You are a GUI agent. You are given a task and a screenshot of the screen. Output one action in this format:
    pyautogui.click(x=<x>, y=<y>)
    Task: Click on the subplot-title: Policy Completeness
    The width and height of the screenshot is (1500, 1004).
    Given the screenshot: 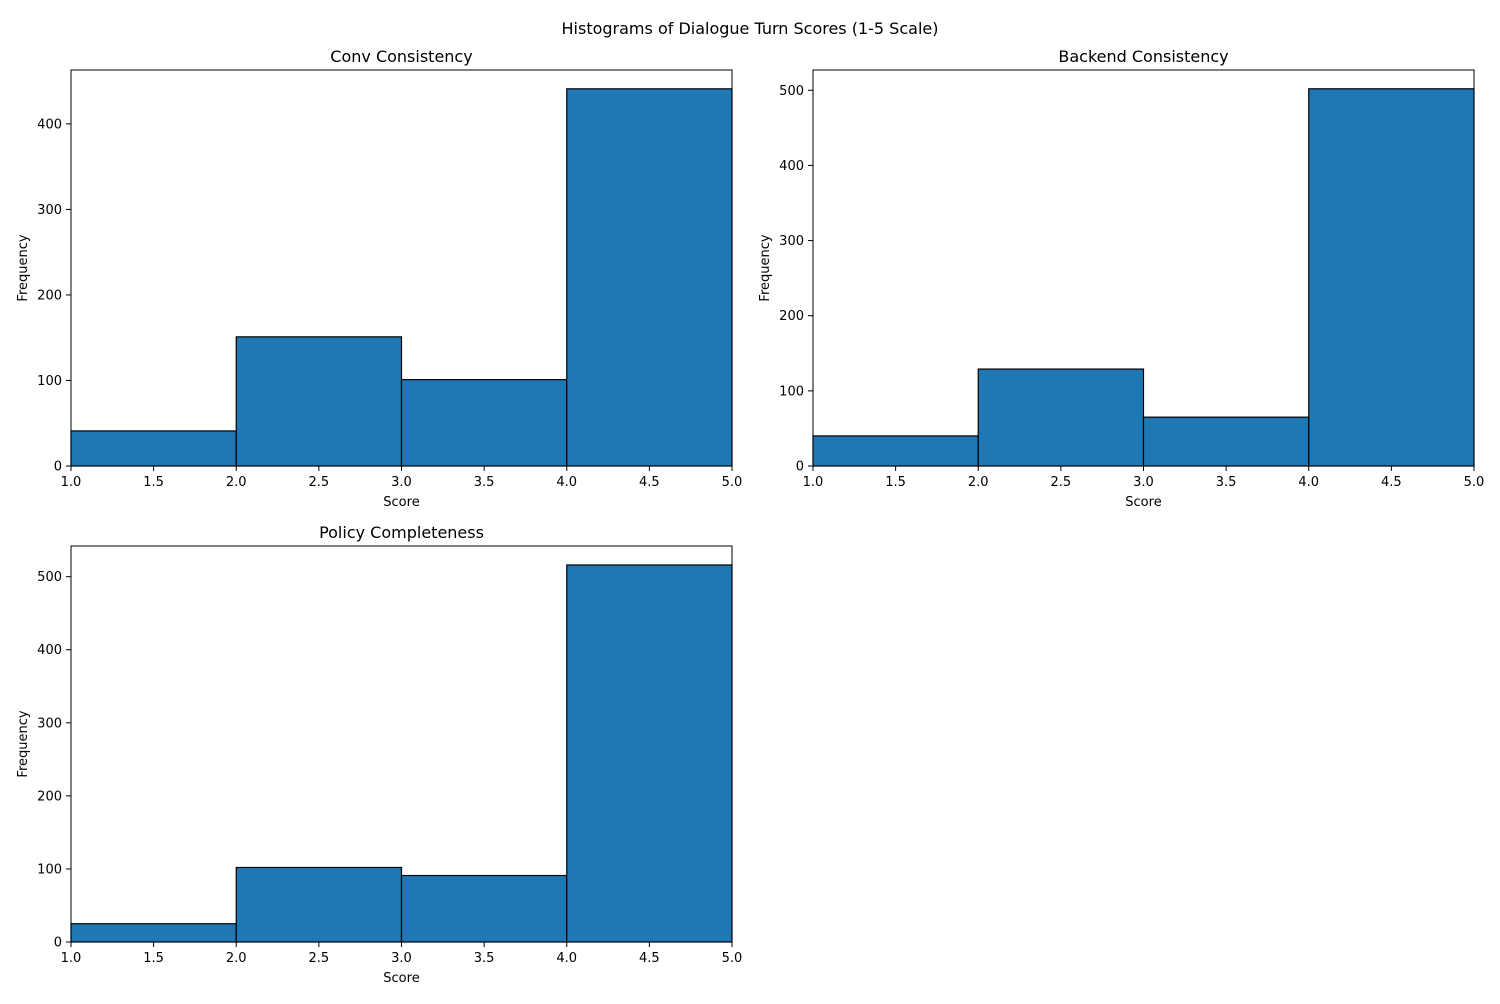 What is the action you would take?
    pyautogui.click(x=401, y=532)
    